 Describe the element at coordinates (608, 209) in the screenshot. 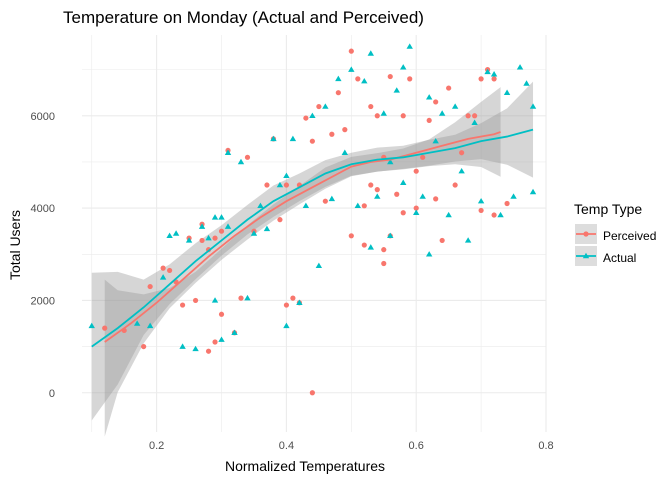

I see `legend-title: Temp Type` at that location.